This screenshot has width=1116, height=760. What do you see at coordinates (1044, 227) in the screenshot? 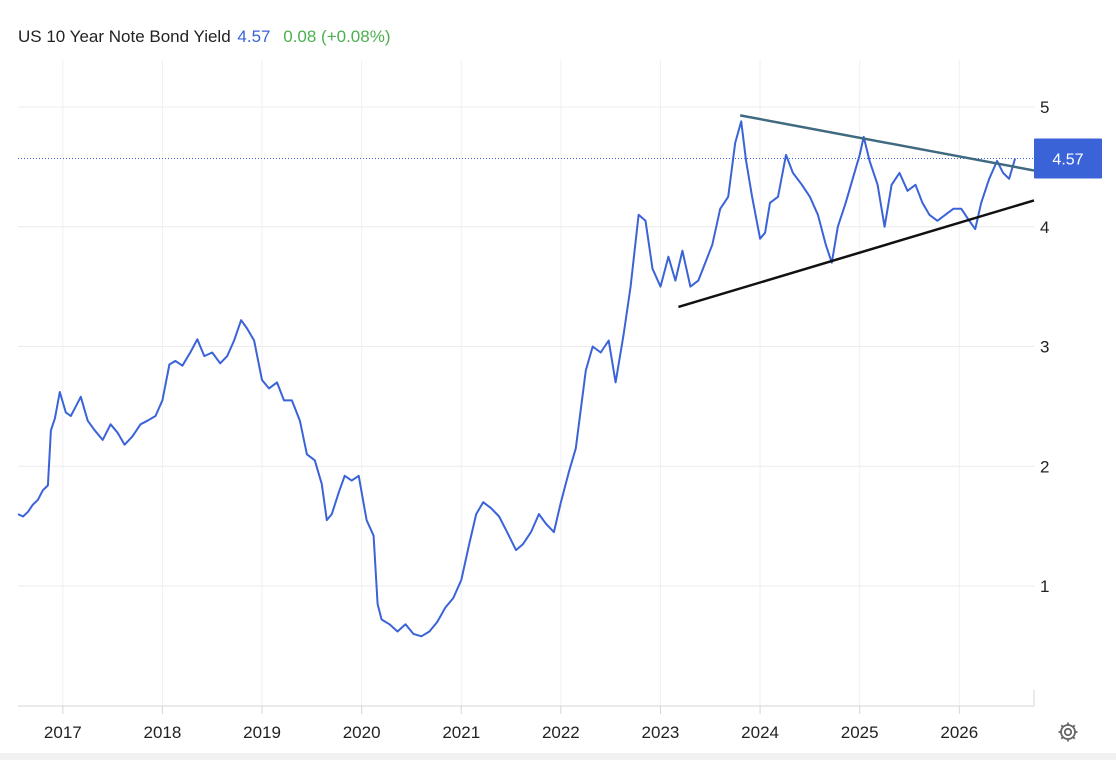
I see `y-tick-label: 4` at bounding box center [1044, 227].